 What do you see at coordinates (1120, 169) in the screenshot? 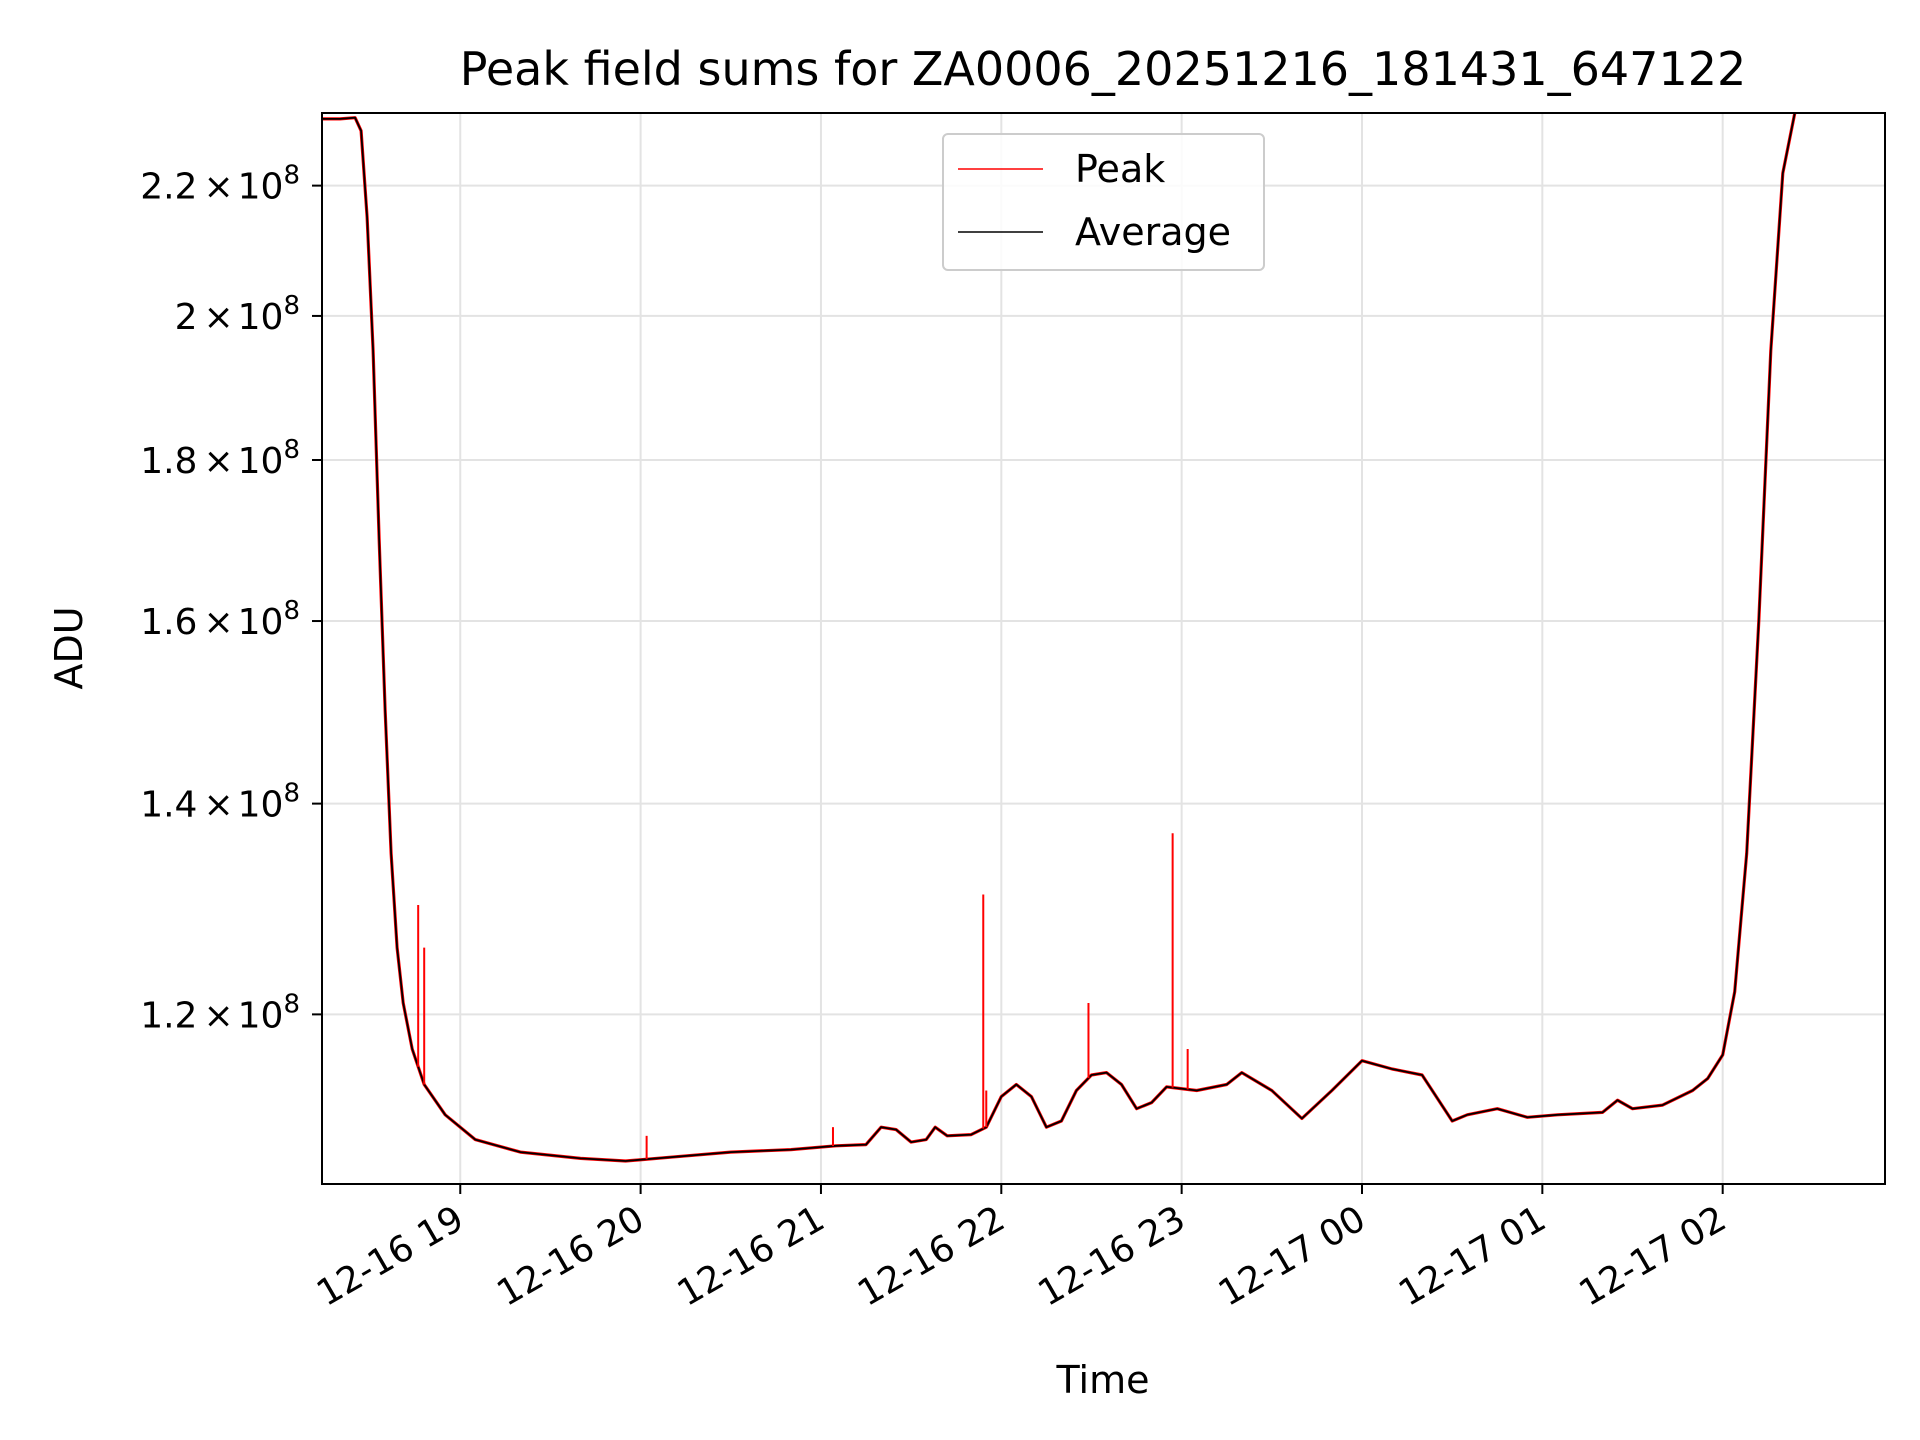
I see `legend-label-peak: Peak` at bounding box center [1120, 169].